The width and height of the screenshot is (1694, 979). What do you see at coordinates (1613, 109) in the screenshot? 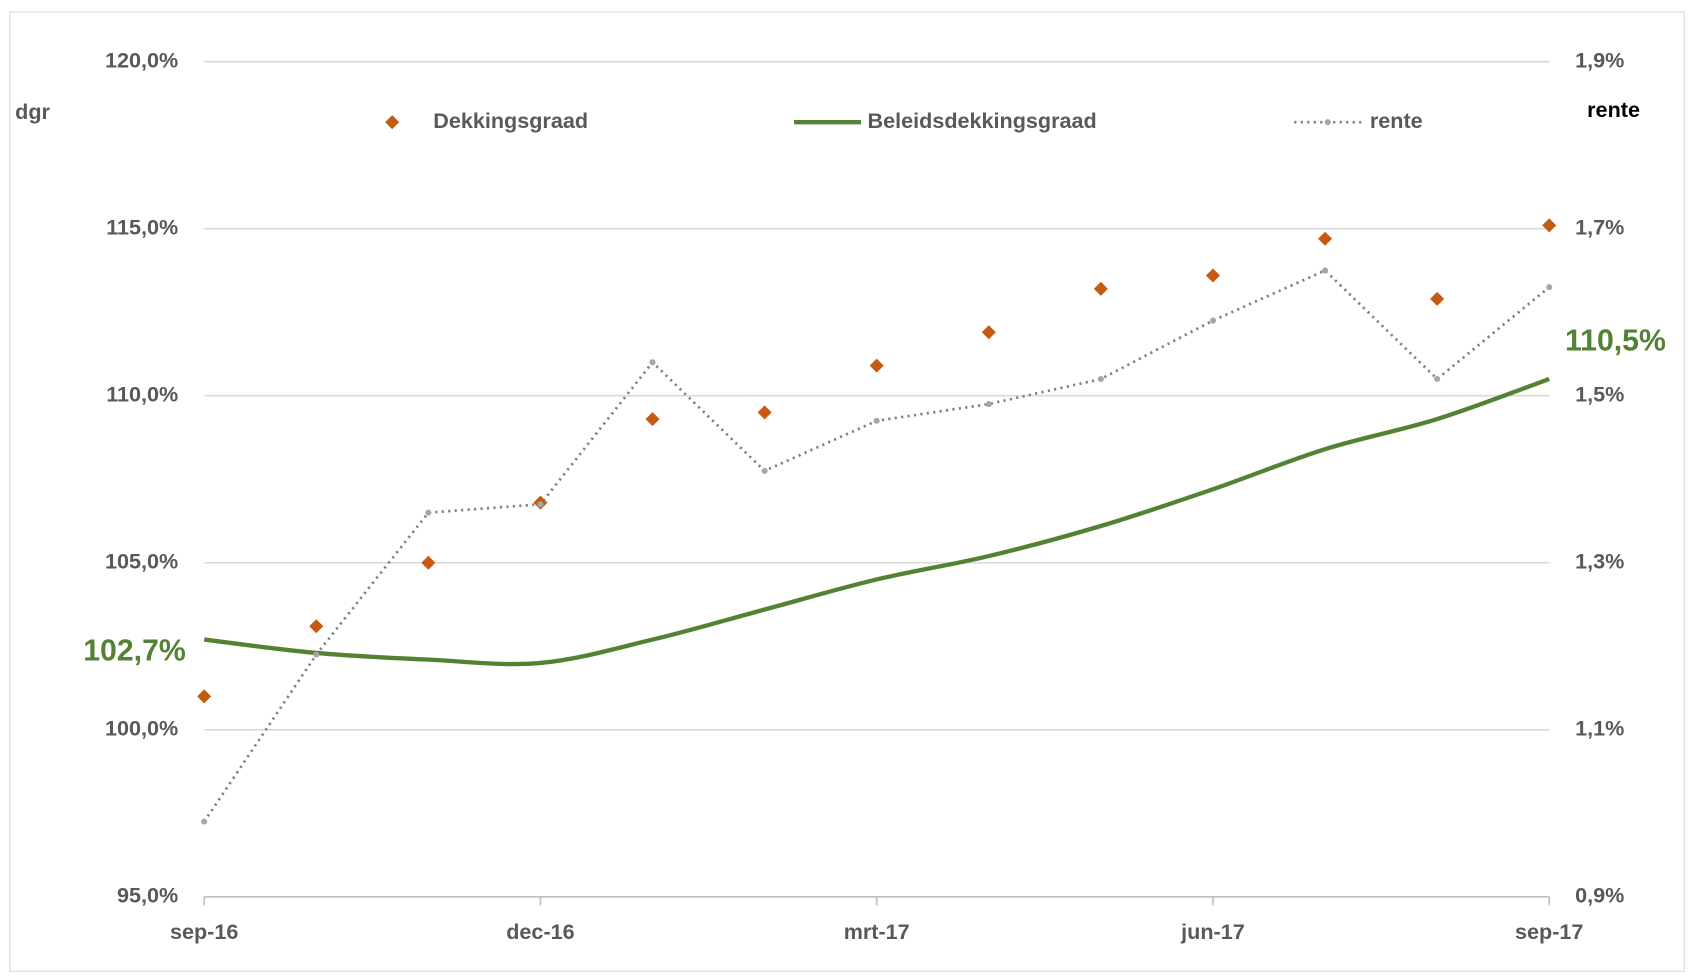
I see `y2-axis-title: rente` at bounding box center [1613, 109].